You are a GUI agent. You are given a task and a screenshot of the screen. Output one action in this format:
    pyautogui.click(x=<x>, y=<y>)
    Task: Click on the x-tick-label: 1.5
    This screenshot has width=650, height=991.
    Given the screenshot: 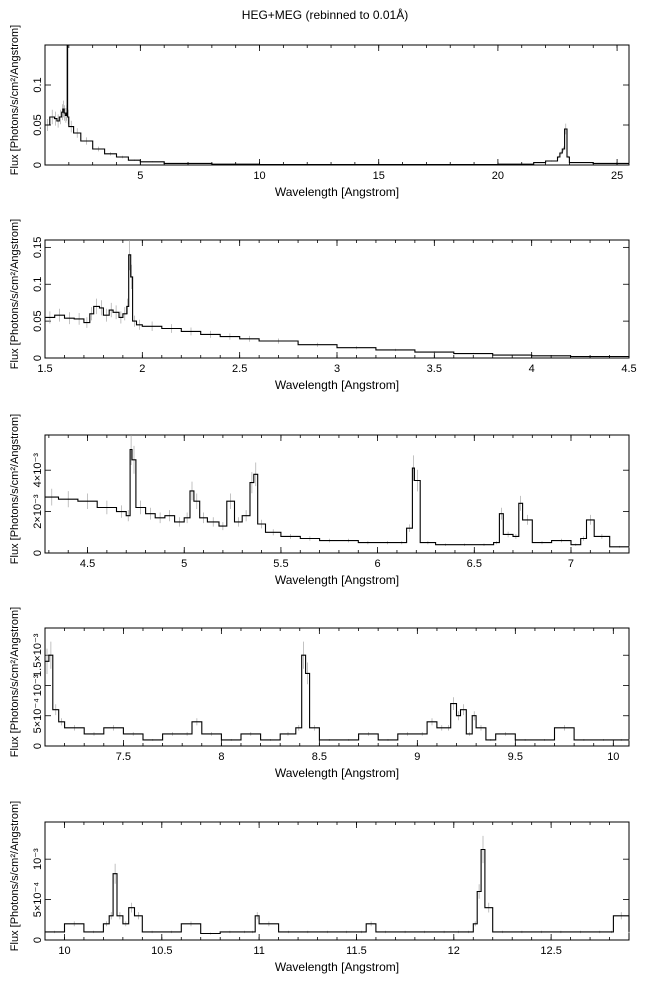 What is the action you would take?
    pyautogui.click(x=44, y=369)
    